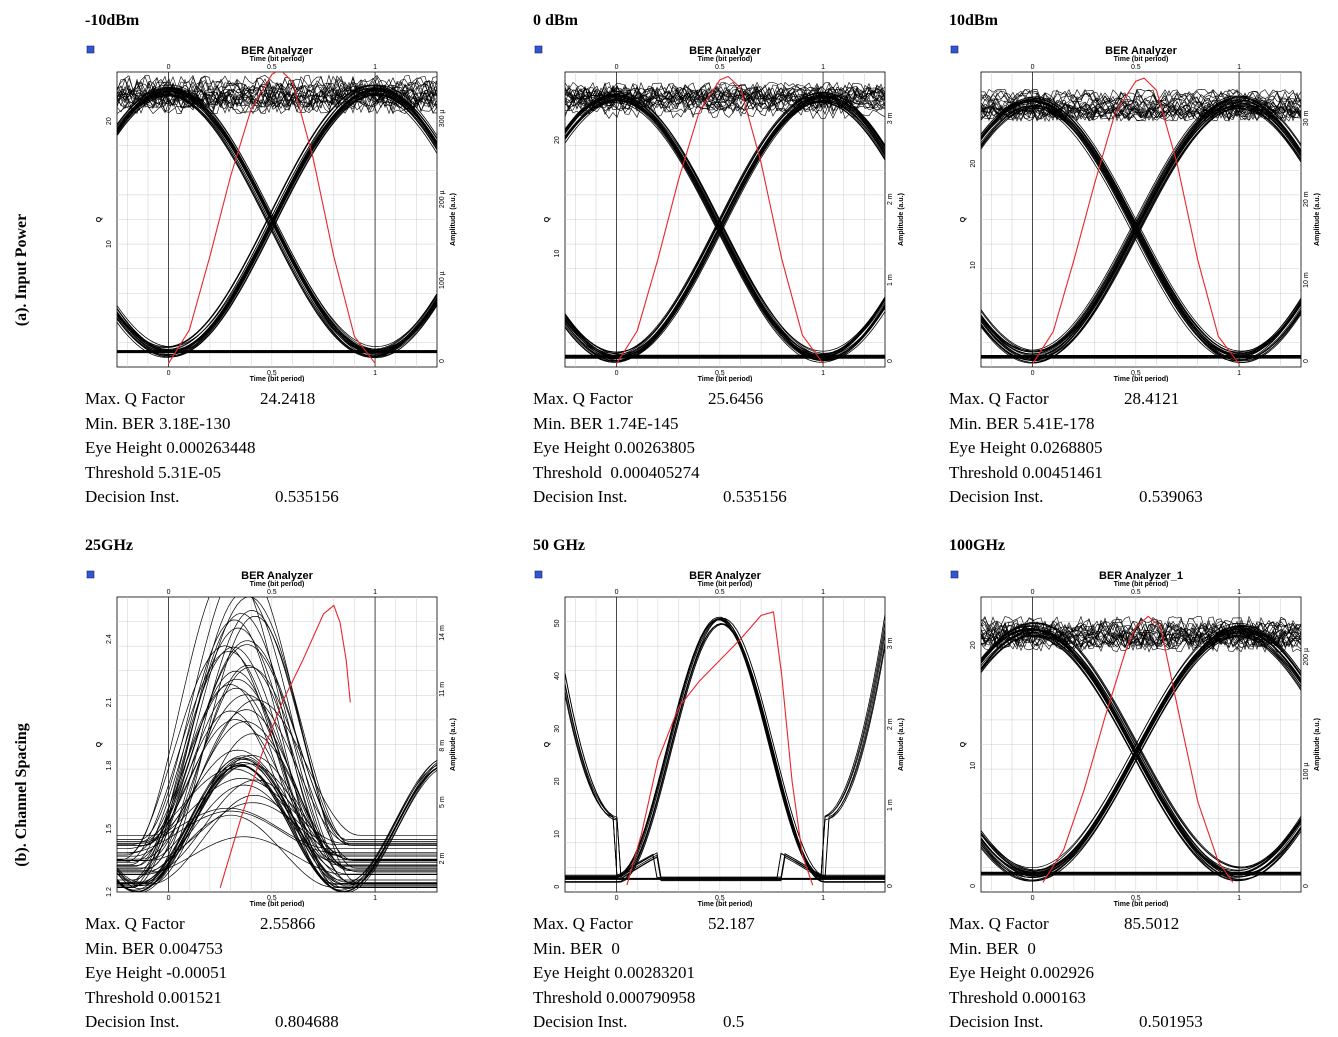 The image size is (1338, 1037). What do you see at coordinates (725, 576) in the screenshot?
I see `chart-title: BER Analyzer` at bounding box center [725, 576].